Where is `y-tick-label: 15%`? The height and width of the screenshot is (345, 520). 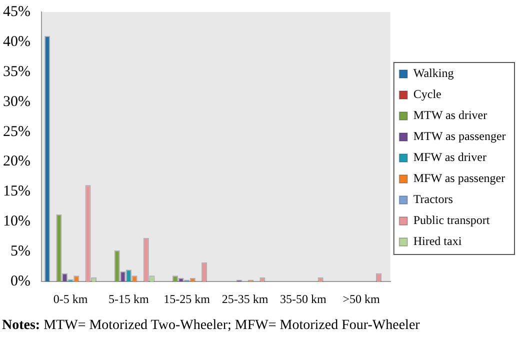 y-tick-label: 15% is located at coordinates (16, 192).